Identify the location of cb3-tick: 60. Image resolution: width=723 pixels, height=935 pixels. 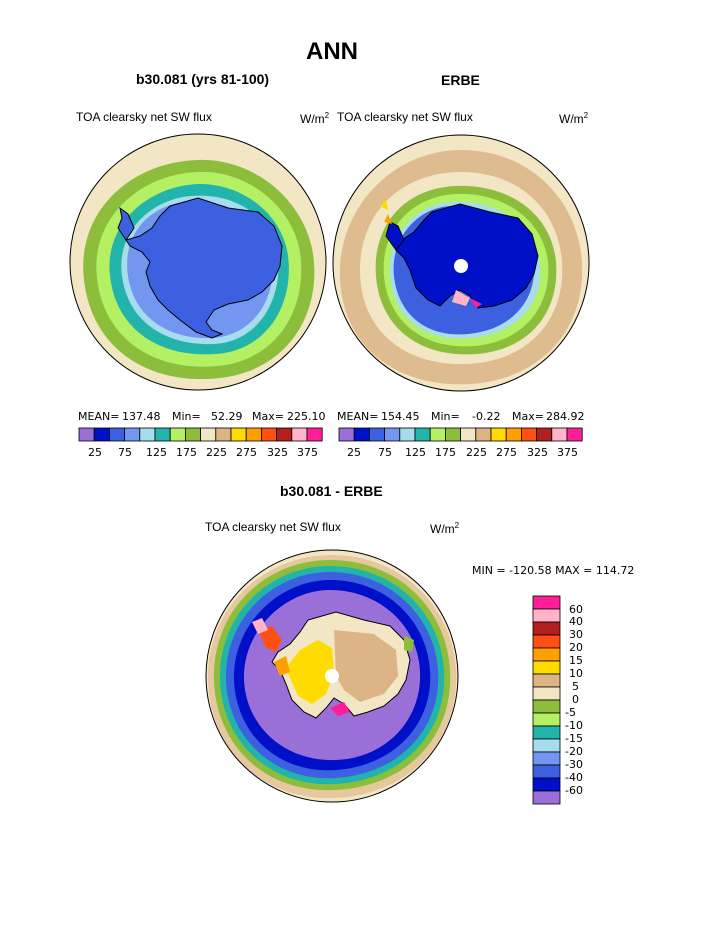
(576, 609).